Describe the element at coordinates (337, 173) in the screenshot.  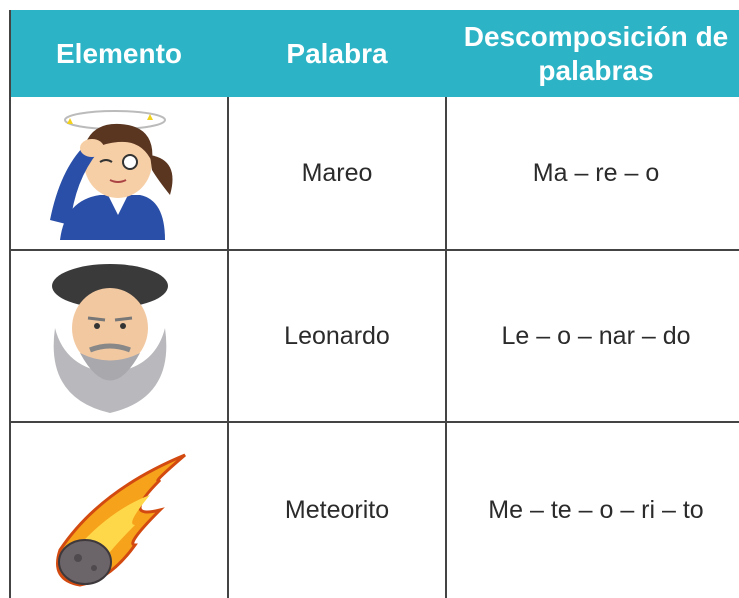
I see `word-cell: Mareo` at that location.